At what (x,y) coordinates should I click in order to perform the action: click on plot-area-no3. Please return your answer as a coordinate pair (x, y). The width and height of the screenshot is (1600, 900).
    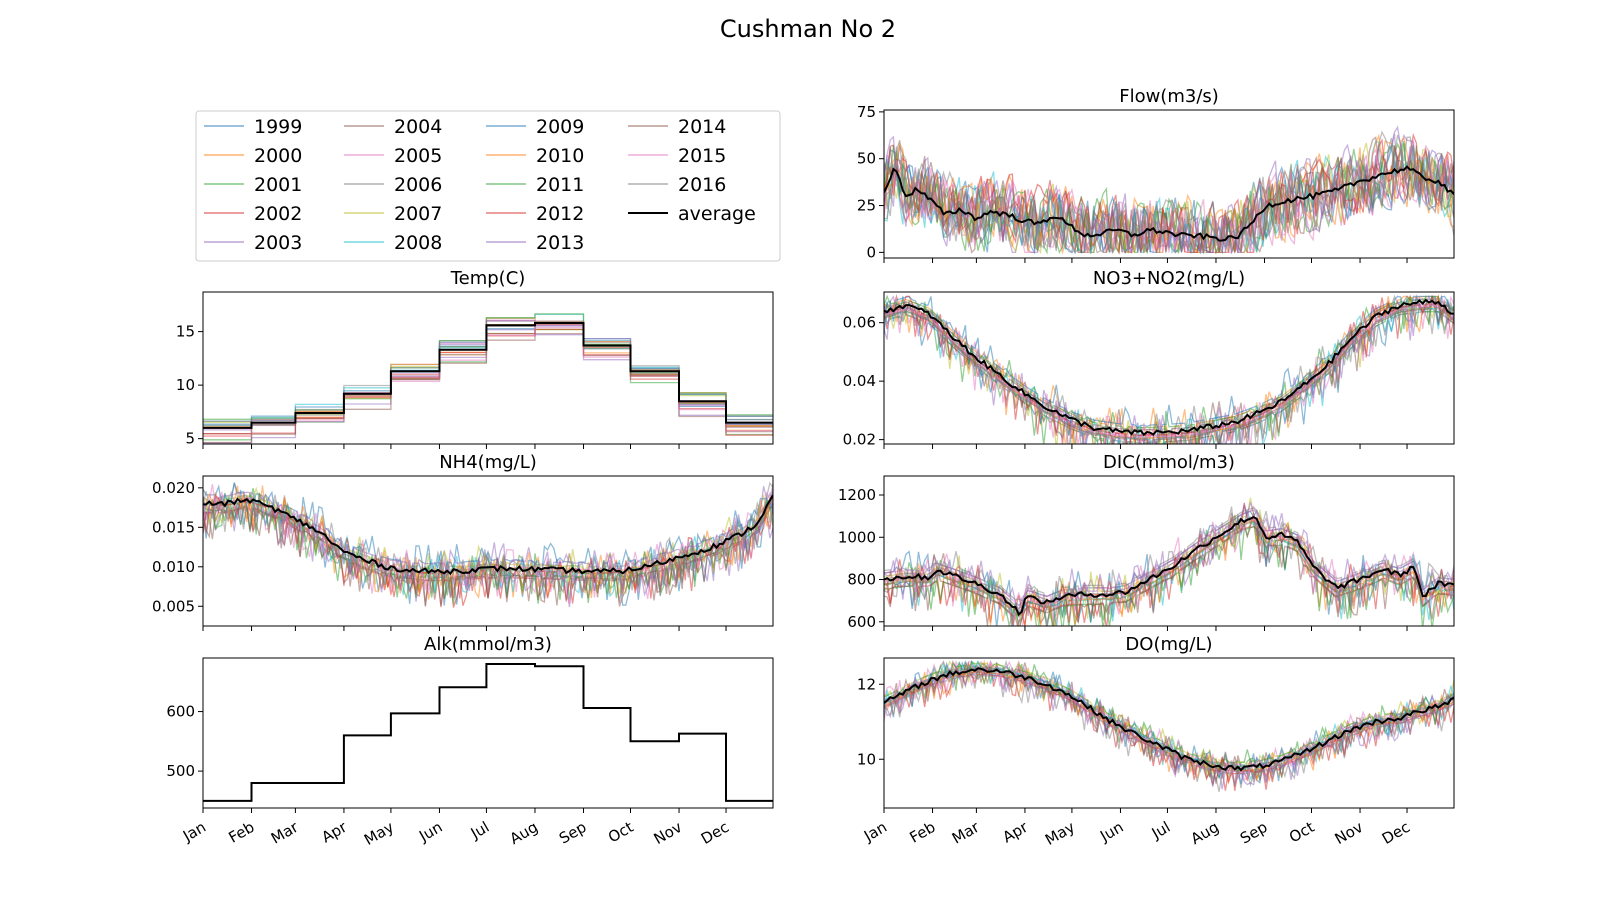
    Looking at the image, I should click on (1169, 368).